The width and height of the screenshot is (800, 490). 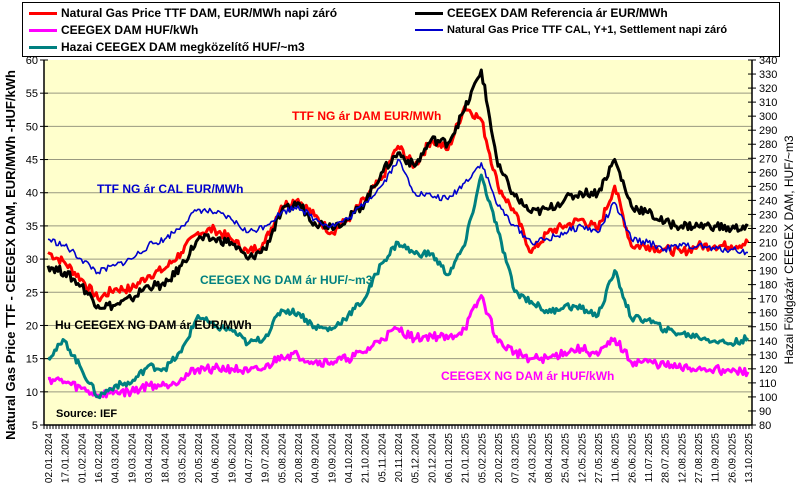 I want to click on y-tick-label-right: 80, so click(x=765, y=426).